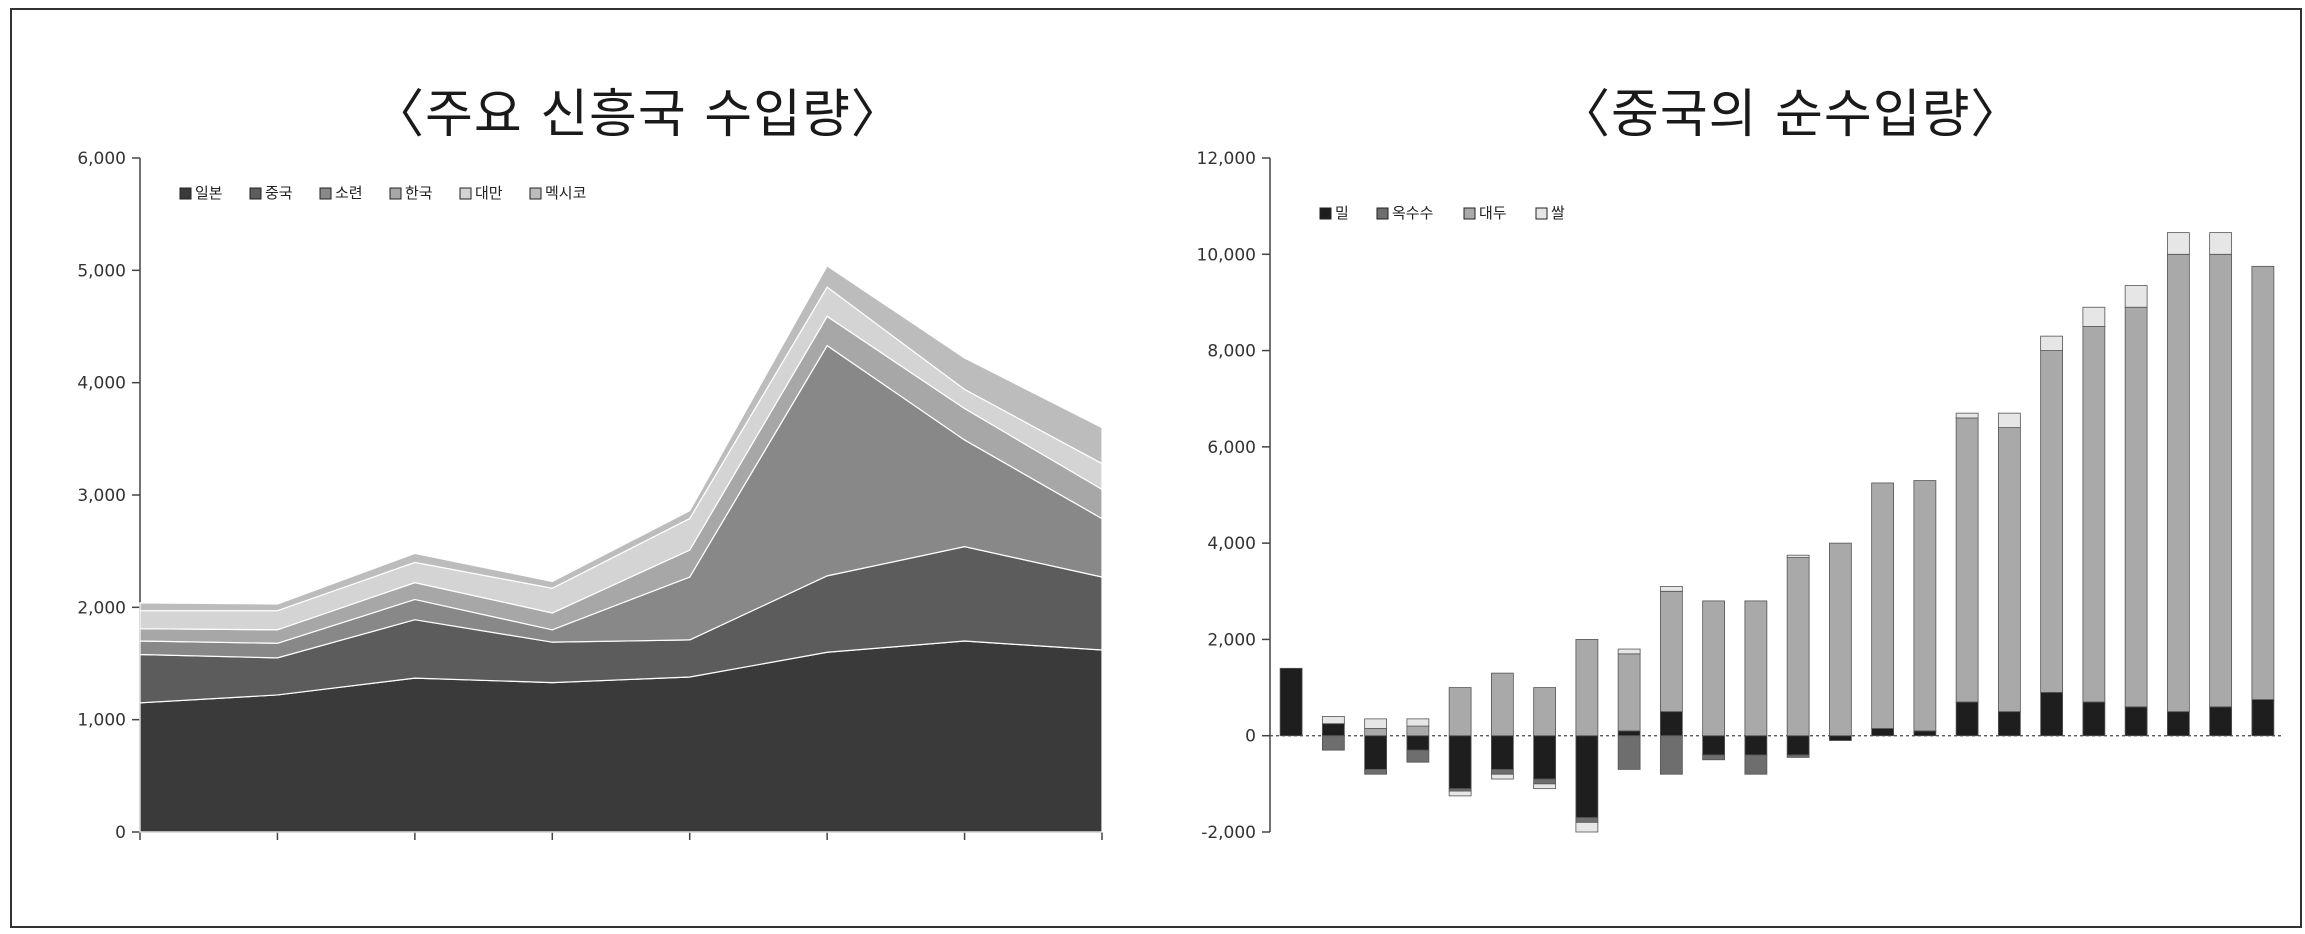 The width and height of the screenshot is (2305, 934). What do you see at coordinates (349, 193) in the screenshot?
I see `left-legend-label: 소련` at bounding box center [349, 193].